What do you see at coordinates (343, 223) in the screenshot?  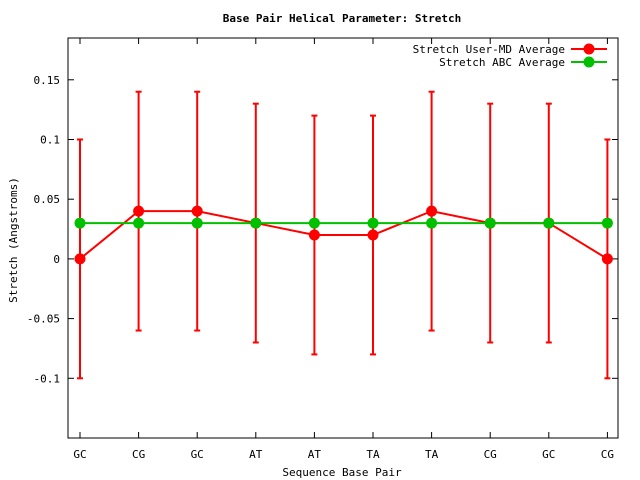 I see `series-2-markers` at bounding box center [343, 223].